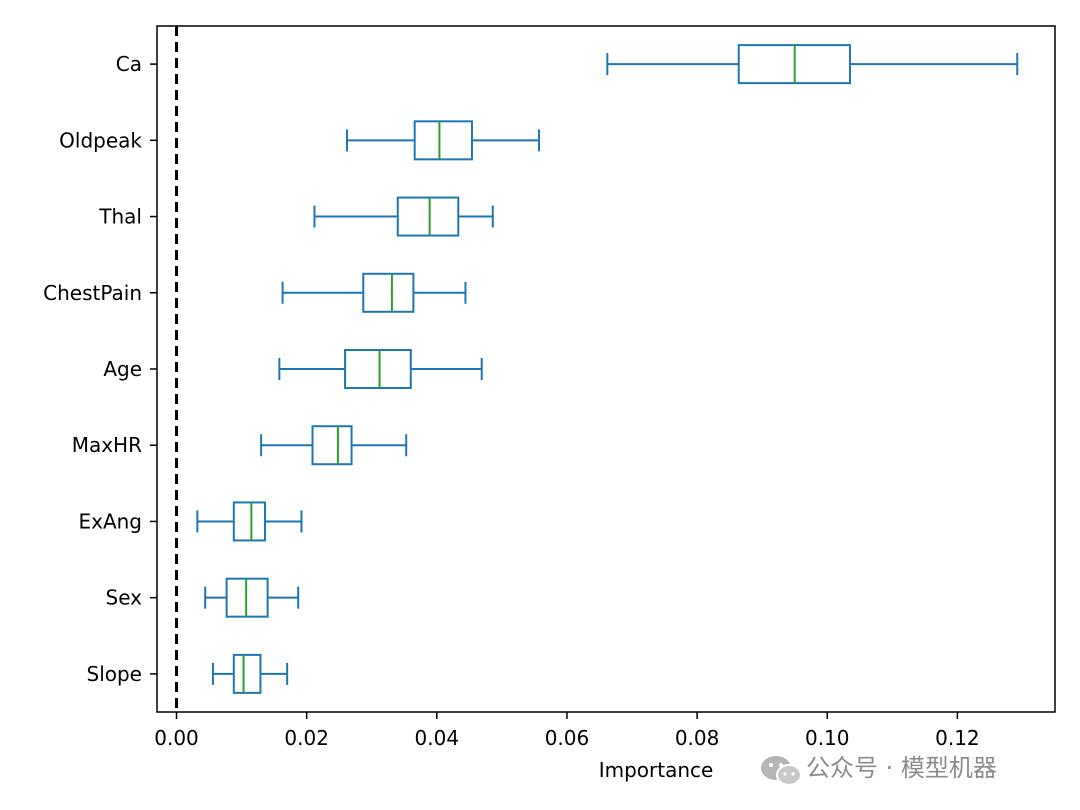 The width and height of the screenshot is (1080, 810). Describe the element at coordinates (901, 768) in the screenshot. I see `watermark-text: 公众号 · 模型机器` at that location.